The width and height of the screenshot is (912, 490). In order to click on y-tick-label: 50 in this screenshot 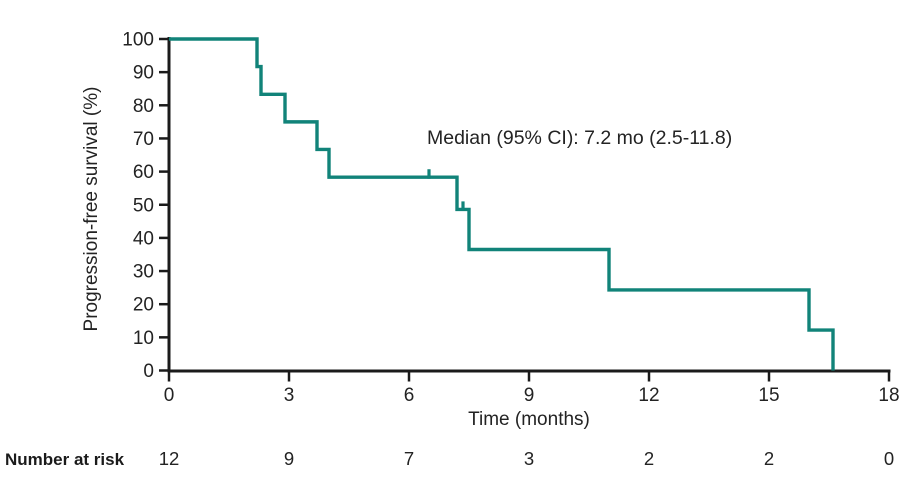, I will do `click(143, 205)`.